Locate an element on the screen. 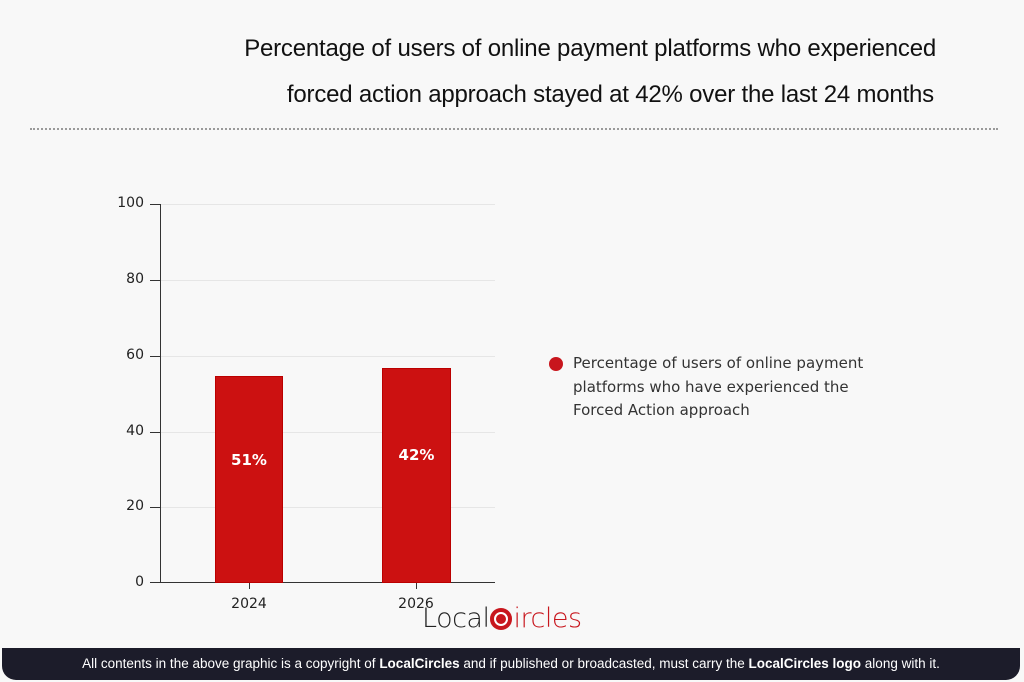 The height and width of the screenshot is (682, 1024). localcircles-logo: Local ircles is located at coordinates (502, 618).